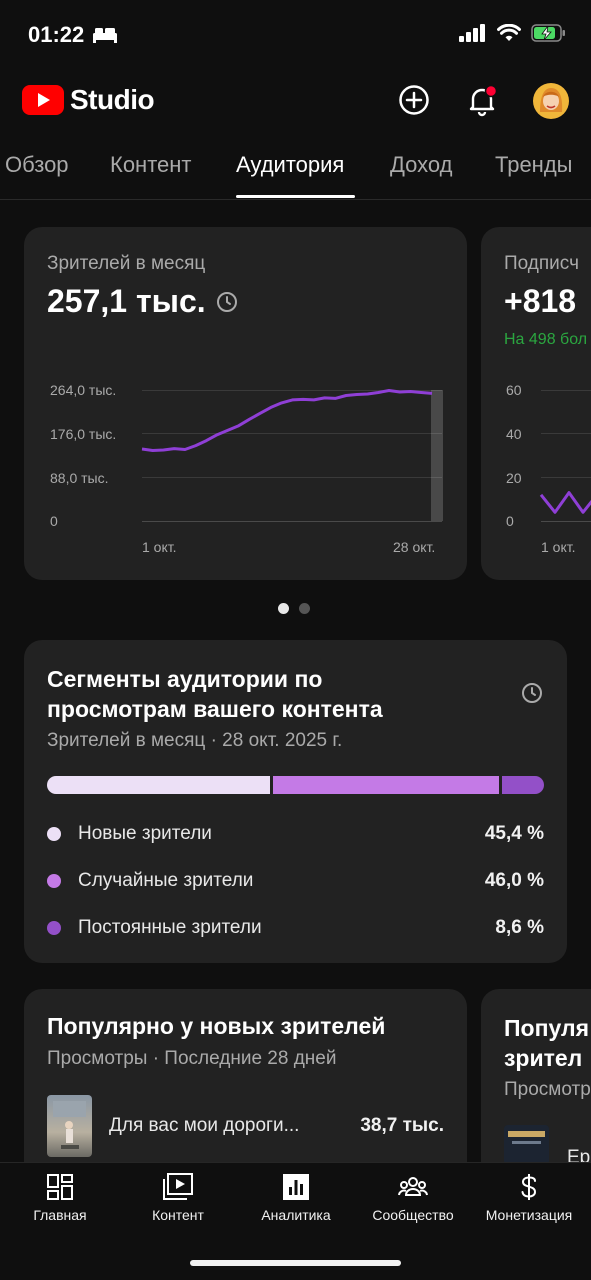 This screenshot has width=591, height=1280. I want to click on y-tick-label: 40, so click(514, 434).